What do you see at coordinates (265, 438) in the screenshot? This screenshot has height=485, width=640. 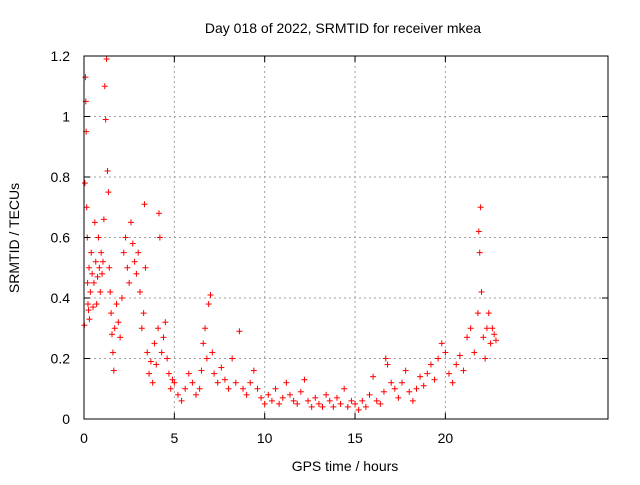 I see `x-tick-label: 10` at bounding box center [265, 438].